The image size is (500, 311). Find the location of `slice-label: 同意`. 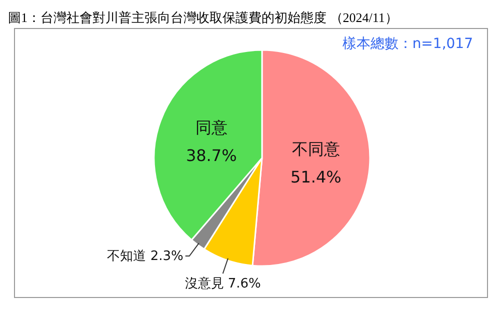

slice-label: 同意 is located at coordinates (211, 128).